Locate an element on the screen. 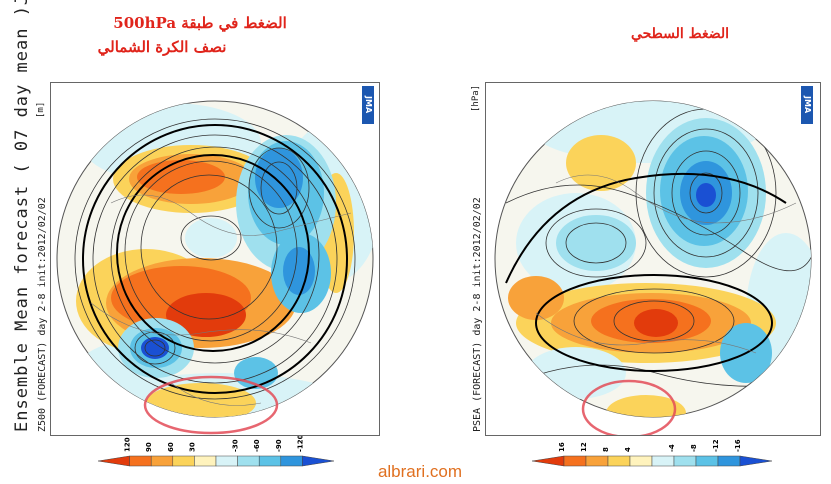 The width and height of the screenshot is (831, 484). z500-scale-tick-label: 60 is located at coordinates (171, 447).